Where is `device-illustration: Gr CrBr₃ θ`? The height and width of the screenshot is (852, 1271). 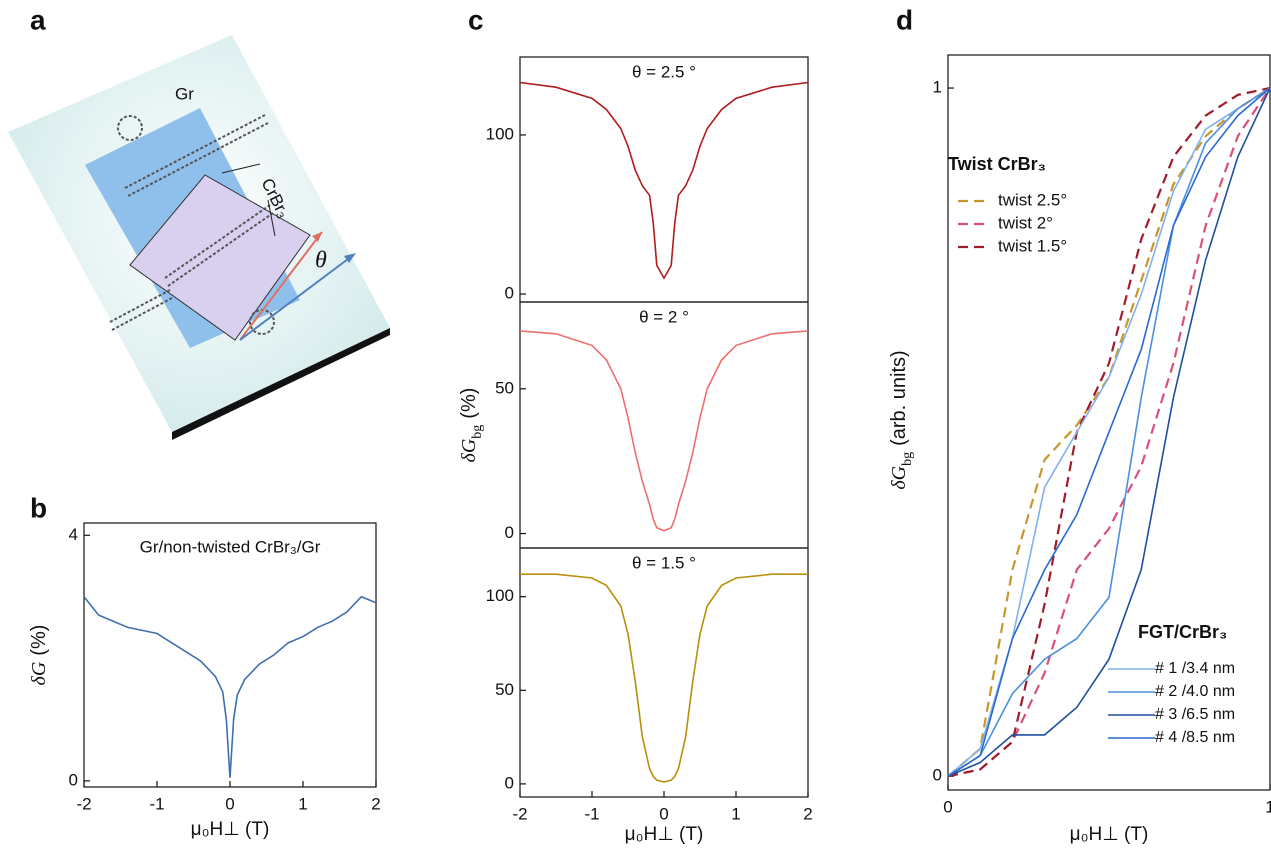
device-illustration: Gr CrBr₃ θ is located at coordinates (199, 237).